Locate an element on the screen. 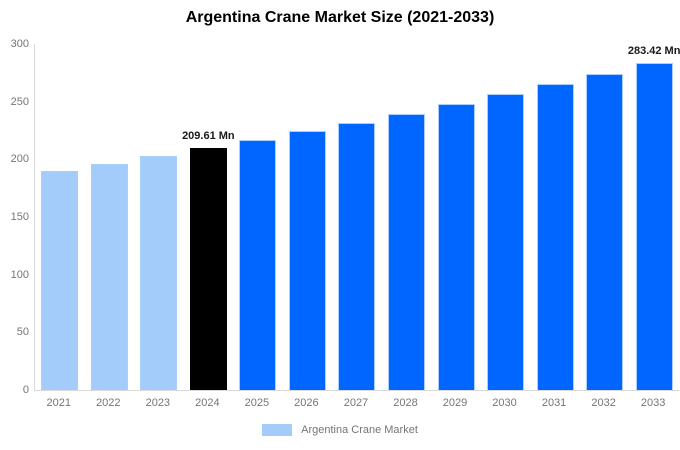 This screenshot has width=680, height=450. bar-slot-2021 is located at coordinates (60, 217).